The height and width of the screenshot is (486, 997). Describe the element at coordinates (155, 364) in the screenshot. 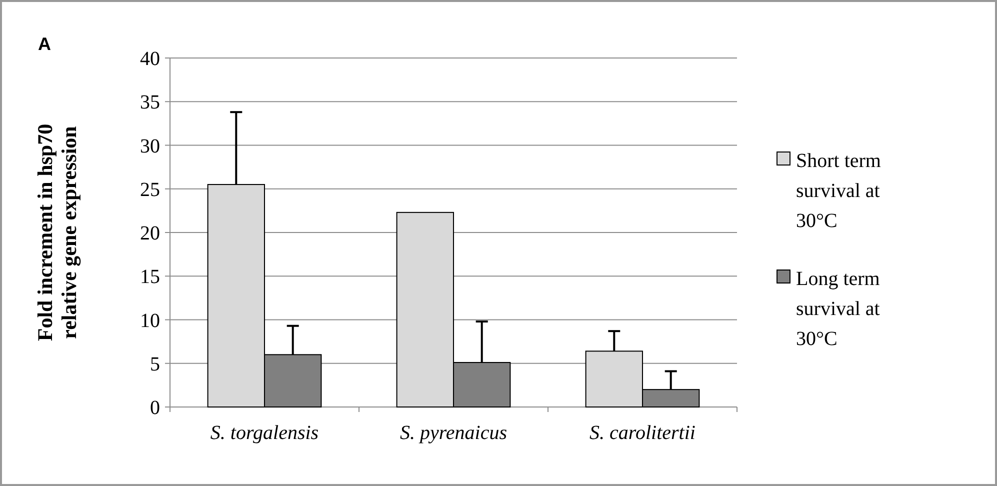

I see `y-tick-label: 5` at that location.